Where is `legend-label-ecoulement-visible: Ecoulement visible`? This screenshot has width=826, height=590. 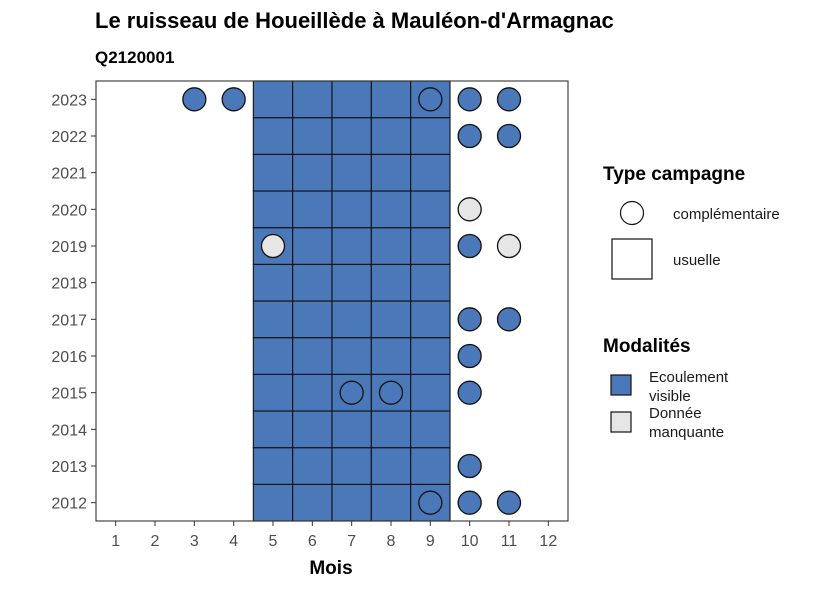
legend-label-ecoulement-visible: Ecoulement visible is located at coordinates (690, 387).